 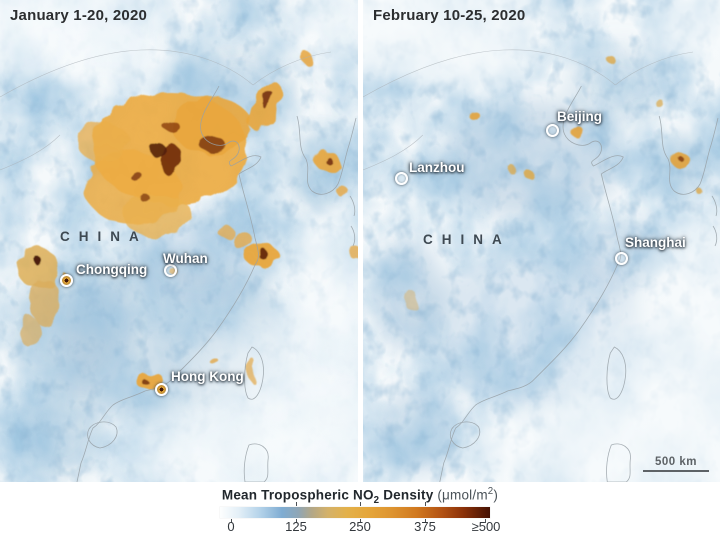 What do you see at coordinates (79, 15) in the screenshot?
I see `panel-title-january: January 1-20, 2020` at bounding box center [79, 15].